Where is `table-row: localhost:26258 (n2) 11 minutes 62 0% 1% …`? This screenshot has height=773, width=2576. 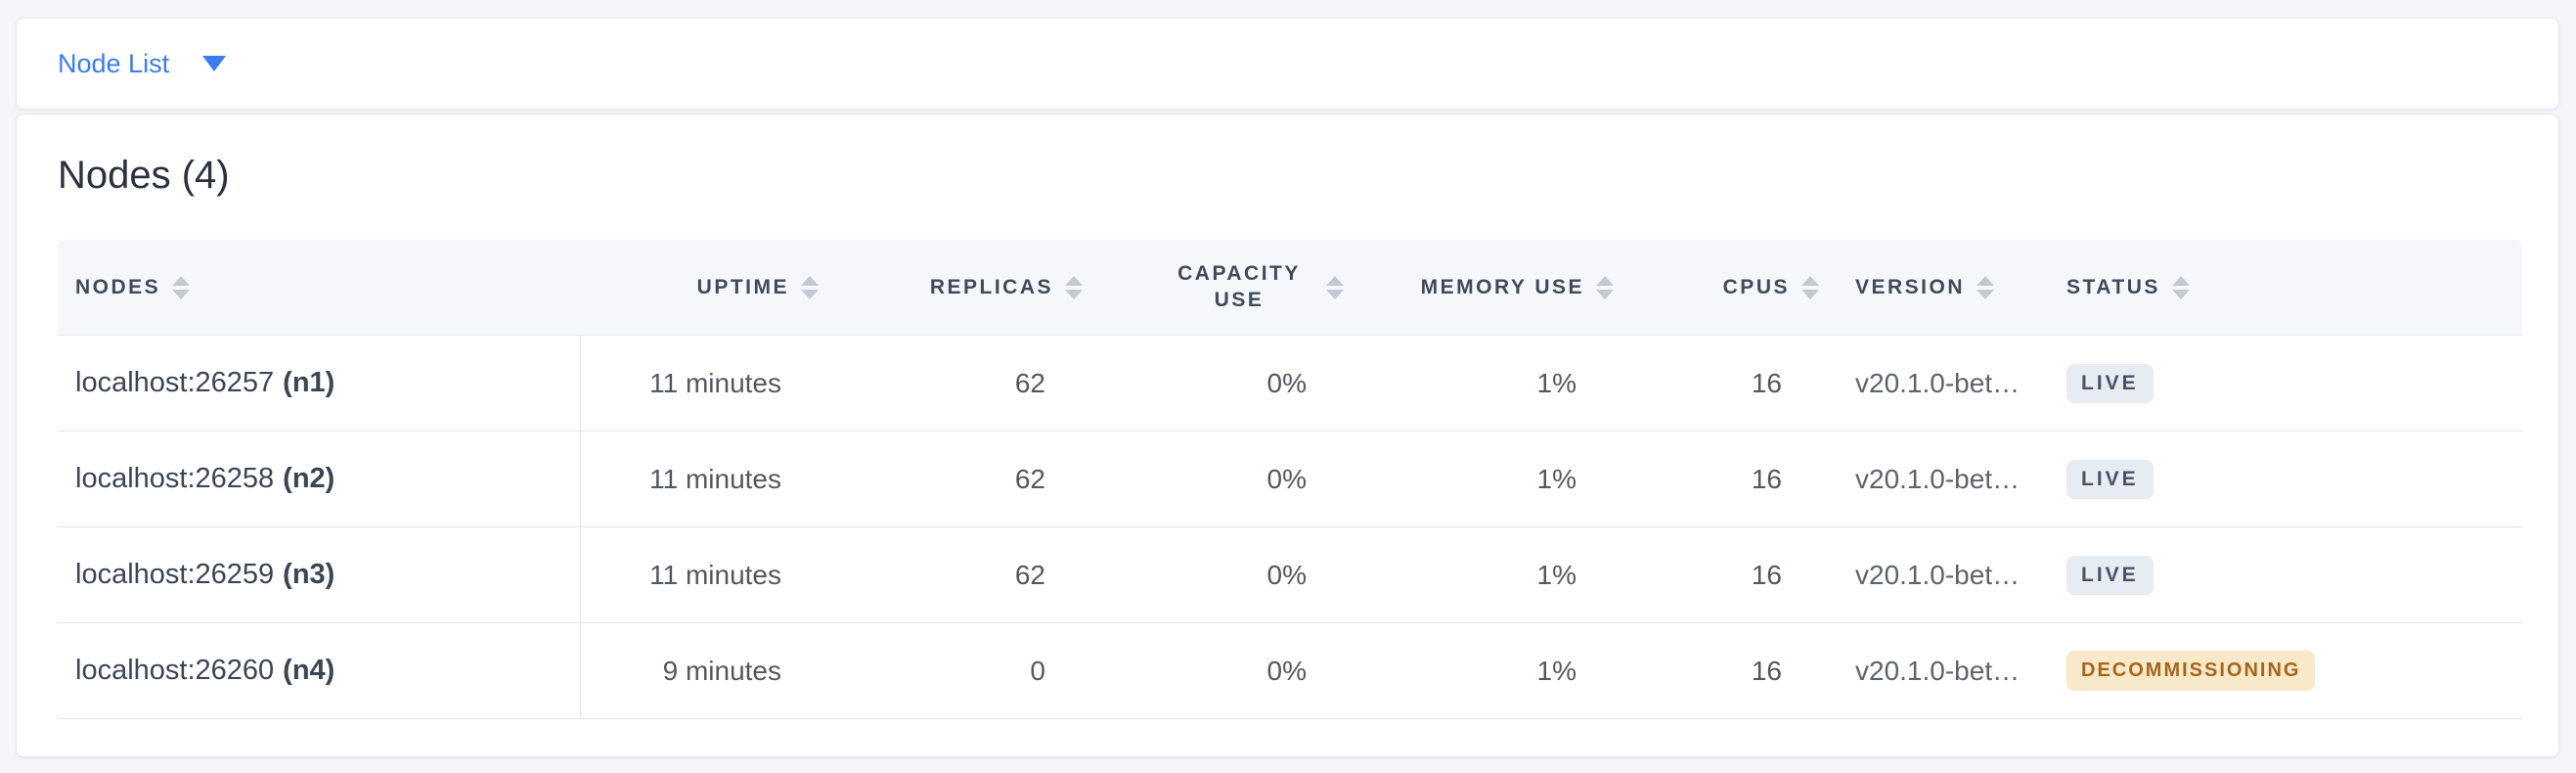 table-row: localhost:26258 (n2) 11 minutes 62 0% 1% … is located at coordinates (1290, 479).